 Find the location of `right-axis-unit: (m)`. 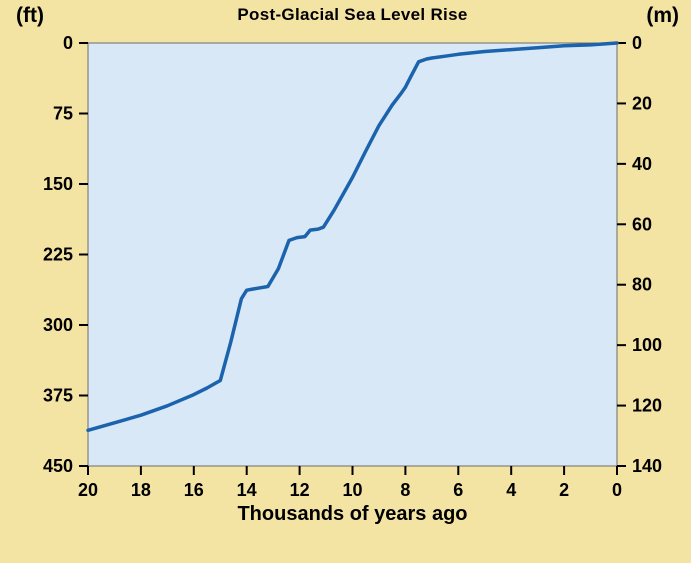

right-axis-unit: (m) is located at coordinates (662, 15).